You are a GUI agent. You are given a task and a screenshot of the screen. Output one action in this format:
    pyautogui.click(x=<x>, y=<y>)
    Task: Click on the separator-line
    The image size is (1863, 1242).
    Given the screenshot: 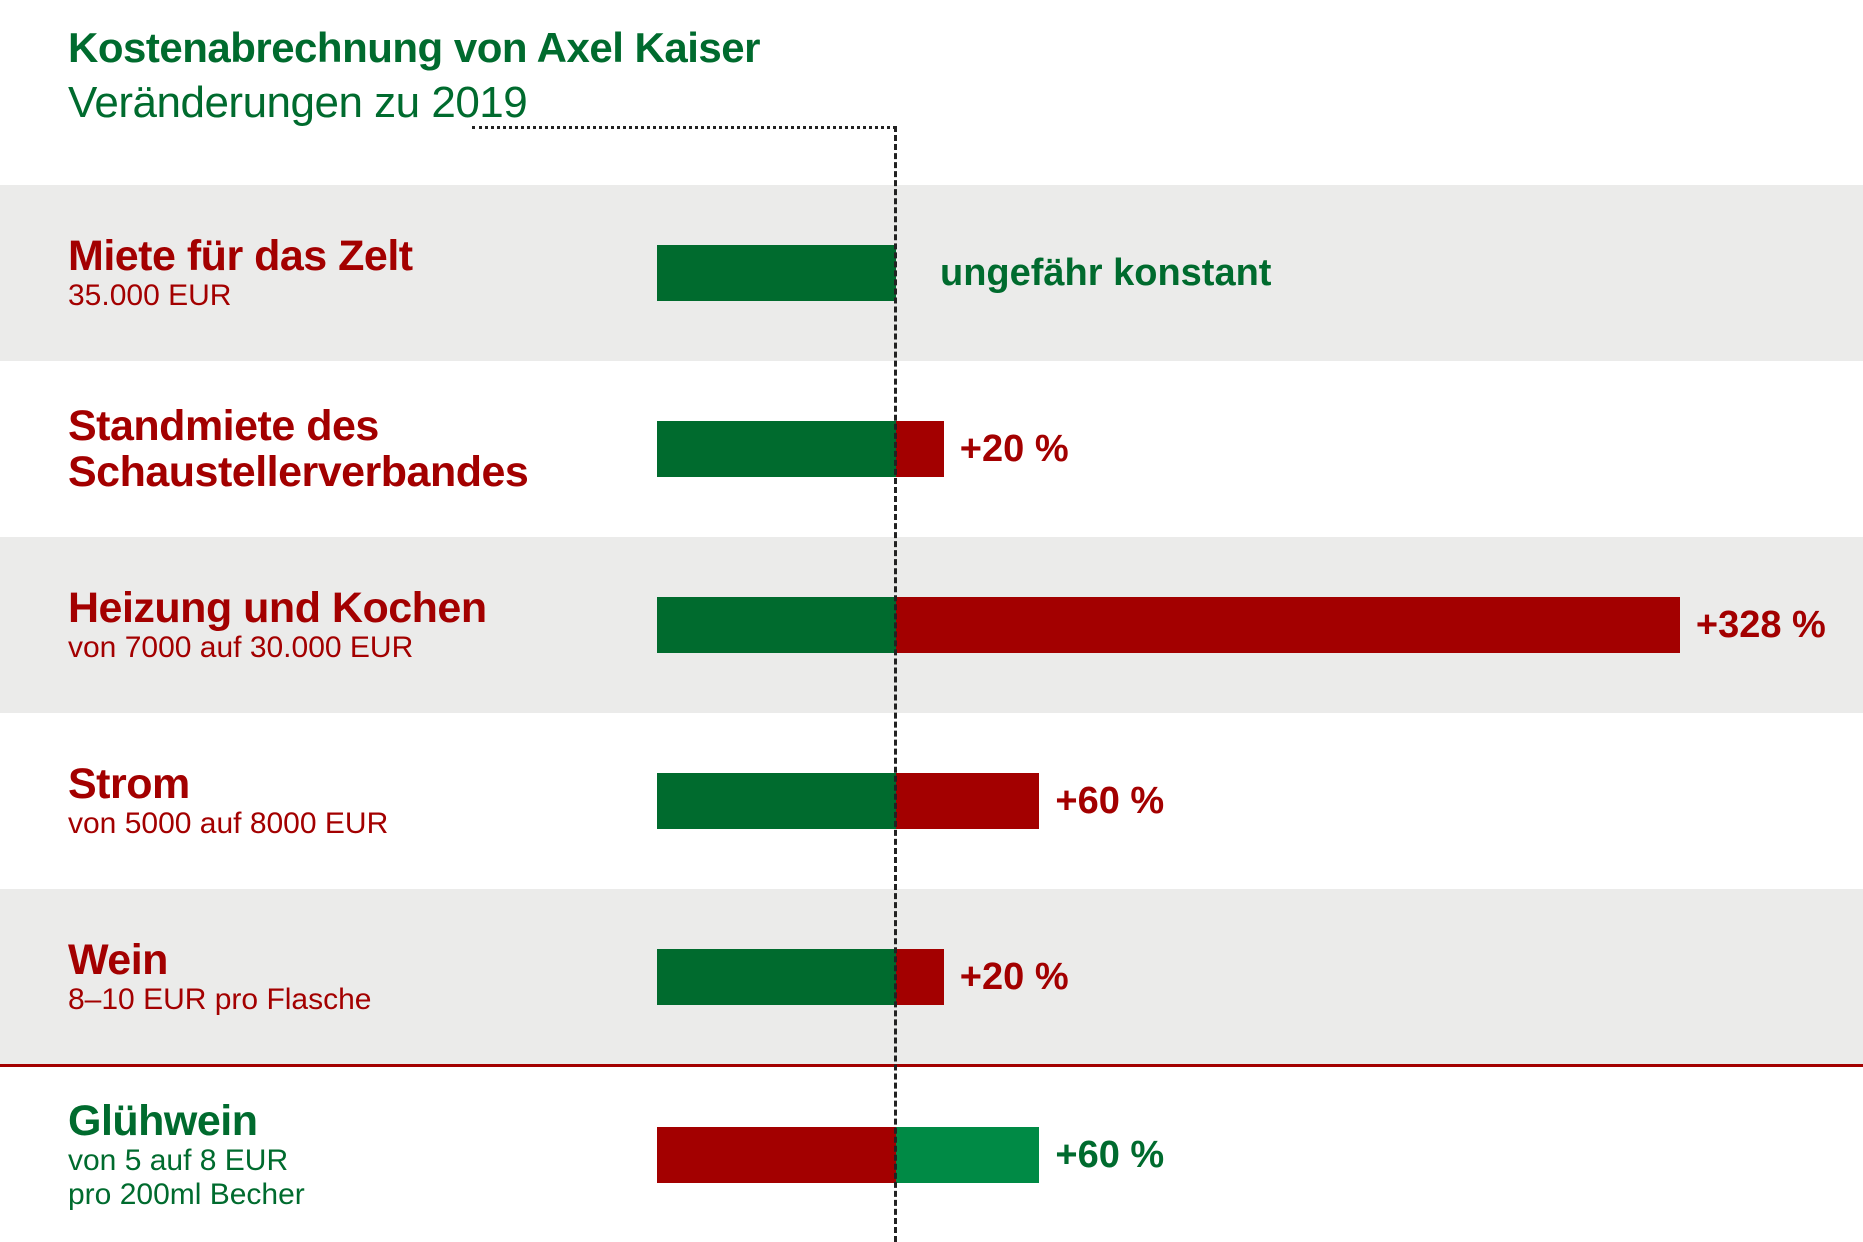 What is the action you would take?
    pyautogui.click(x=931, y=1065)
    